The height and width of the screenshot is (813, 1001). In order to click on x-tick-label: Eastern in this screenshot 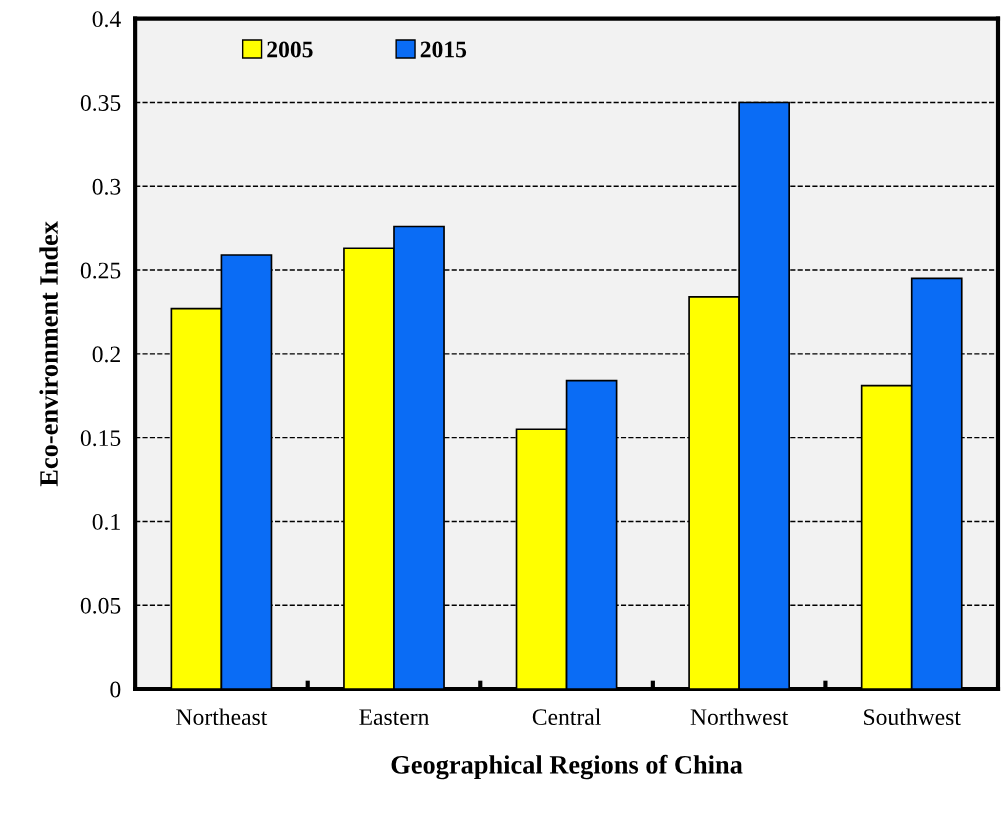, I will do `click(394, 717)`.